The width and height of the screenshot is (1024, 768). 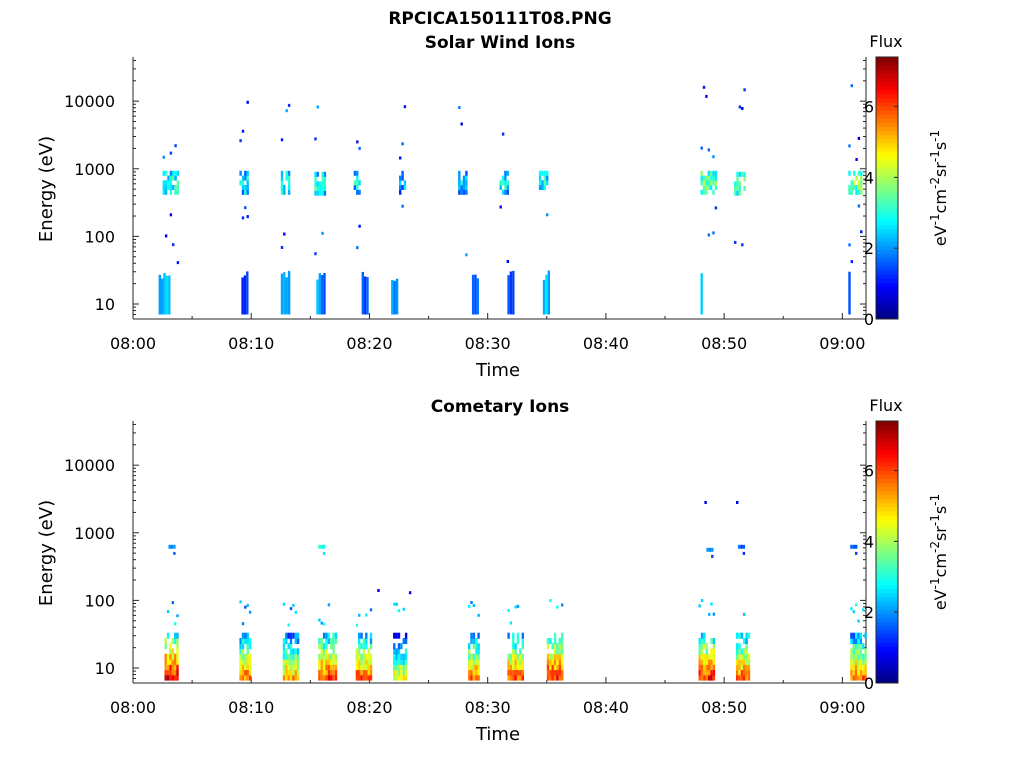 I want to click on x-tick-label: 08:30, so click(x=488, y=343).